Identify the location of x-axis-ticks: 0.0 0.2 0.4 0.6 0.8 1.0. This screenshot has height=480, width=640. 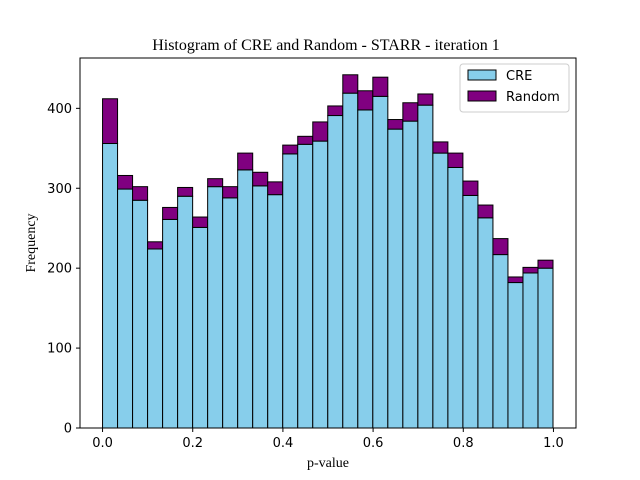
(328, 439).